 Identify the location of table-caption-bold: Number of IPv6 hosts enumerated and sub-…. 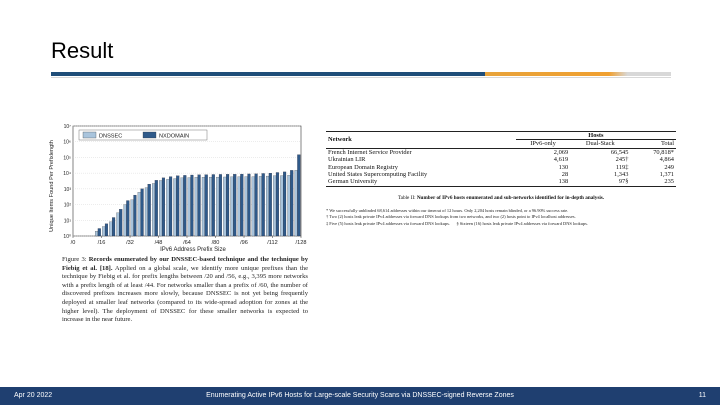
(510, 197).